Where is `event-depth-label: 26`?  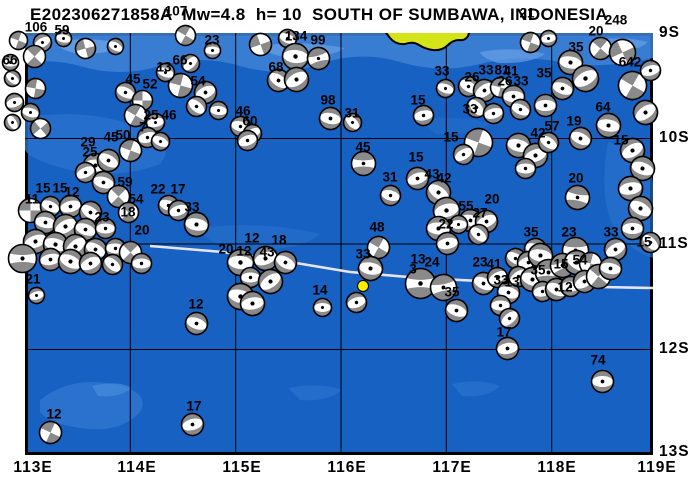
event-depth-label: 26 is located at coordinates (505, 81).